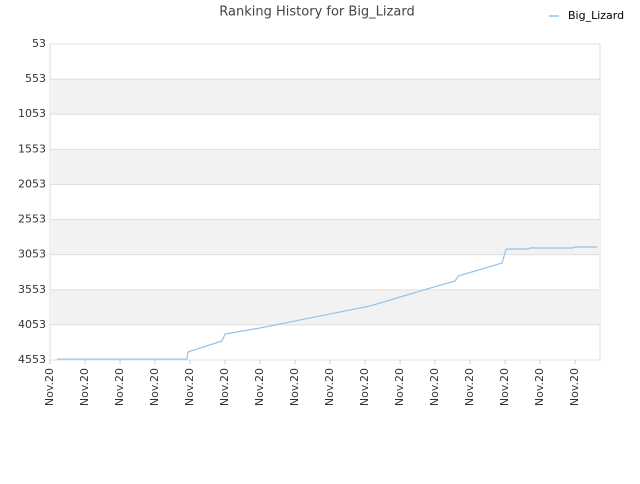 This screenshot has width=640, height=484. What do you see at coordinates (39, 43) in the screenshot?
I see `y-tick-label: 53` at bounding box center [39, 43].